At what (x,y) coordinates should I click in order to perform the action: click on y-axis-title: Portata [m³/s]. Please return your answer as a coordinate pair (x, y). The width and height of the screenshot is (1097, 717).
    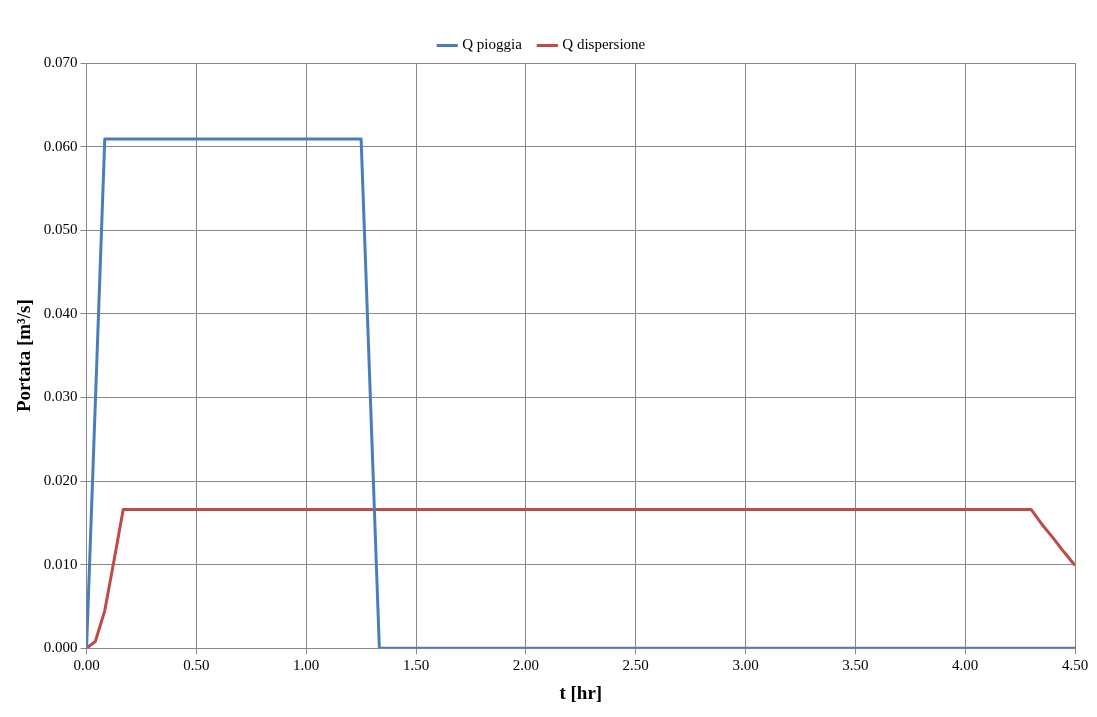
    Looking at the image, I should click on (24, 355).